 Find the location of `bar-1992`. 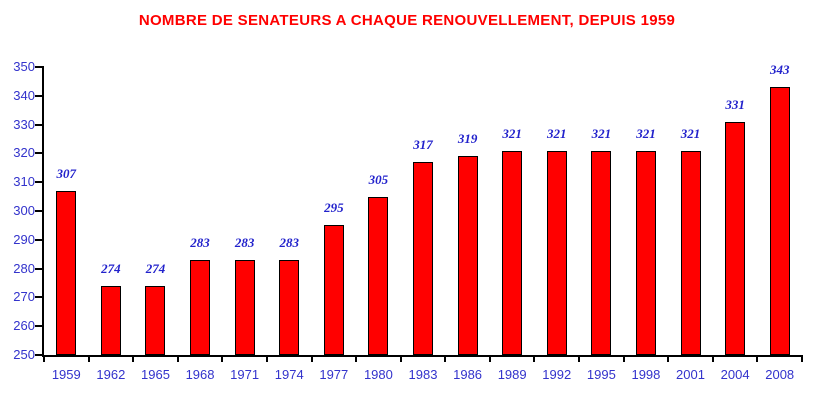

bar-1992 is located at coordinates (556, 252).